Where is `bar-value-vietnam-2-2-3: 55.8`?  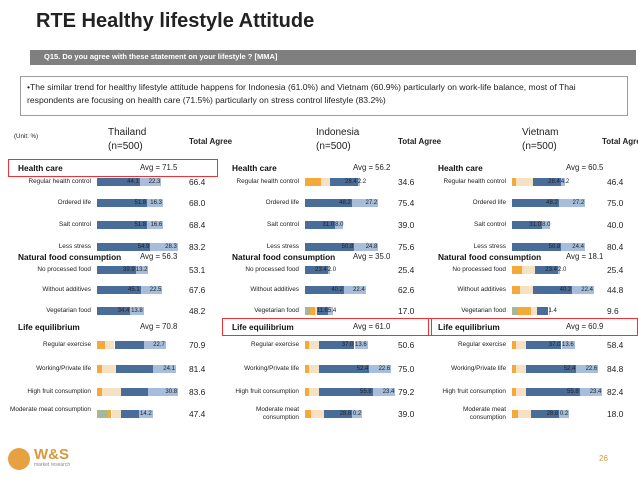 bar-value-vietnam-2-2-3: 55.8 is located at coordinates (573, 392).